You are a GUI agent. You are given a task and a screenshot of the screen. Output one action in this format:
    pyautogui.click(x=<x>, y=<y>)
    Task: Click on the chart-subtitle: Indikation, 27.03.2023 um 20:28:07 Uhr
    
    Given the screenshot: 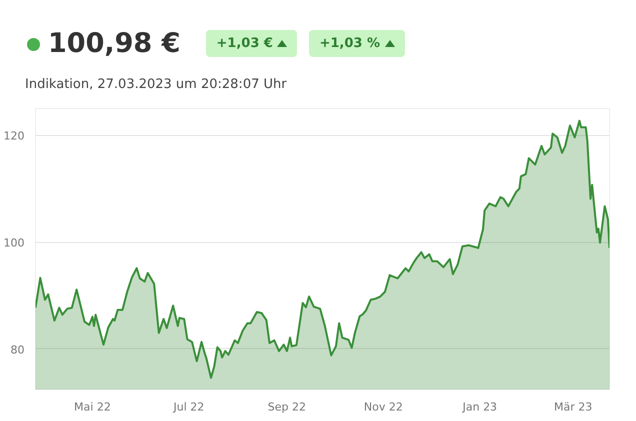 What is the action you would take?
    pyautogui.click(x=156, y=85)
    